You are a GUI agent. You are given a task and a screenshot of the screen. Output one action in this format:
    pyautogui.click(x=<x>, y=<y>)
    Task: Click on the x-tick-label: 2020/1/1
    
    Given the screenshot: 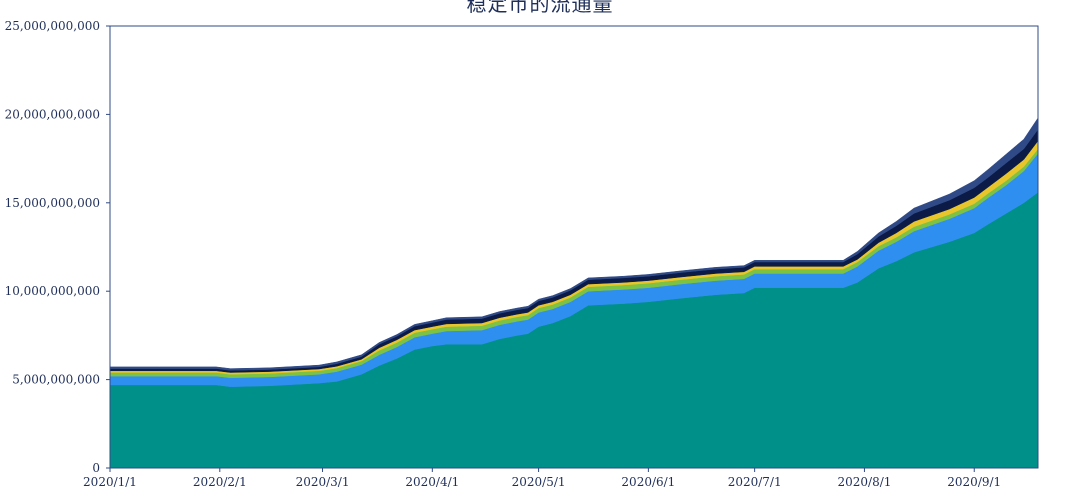 What is the action you would take?
    pyautogui.click(x=110, y=482)
    